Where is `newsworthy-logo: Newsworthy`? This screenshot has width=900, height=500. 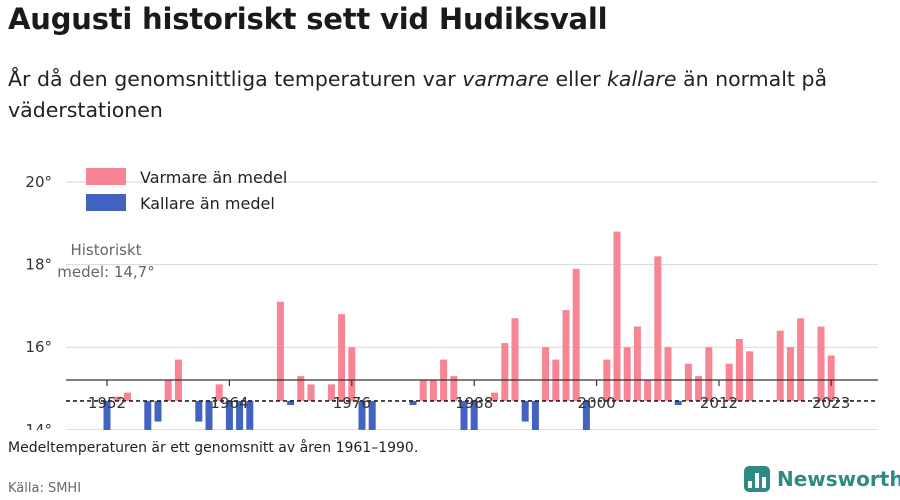
newsworthy-logo: Newsworthy is located at coordinates (822, 479).